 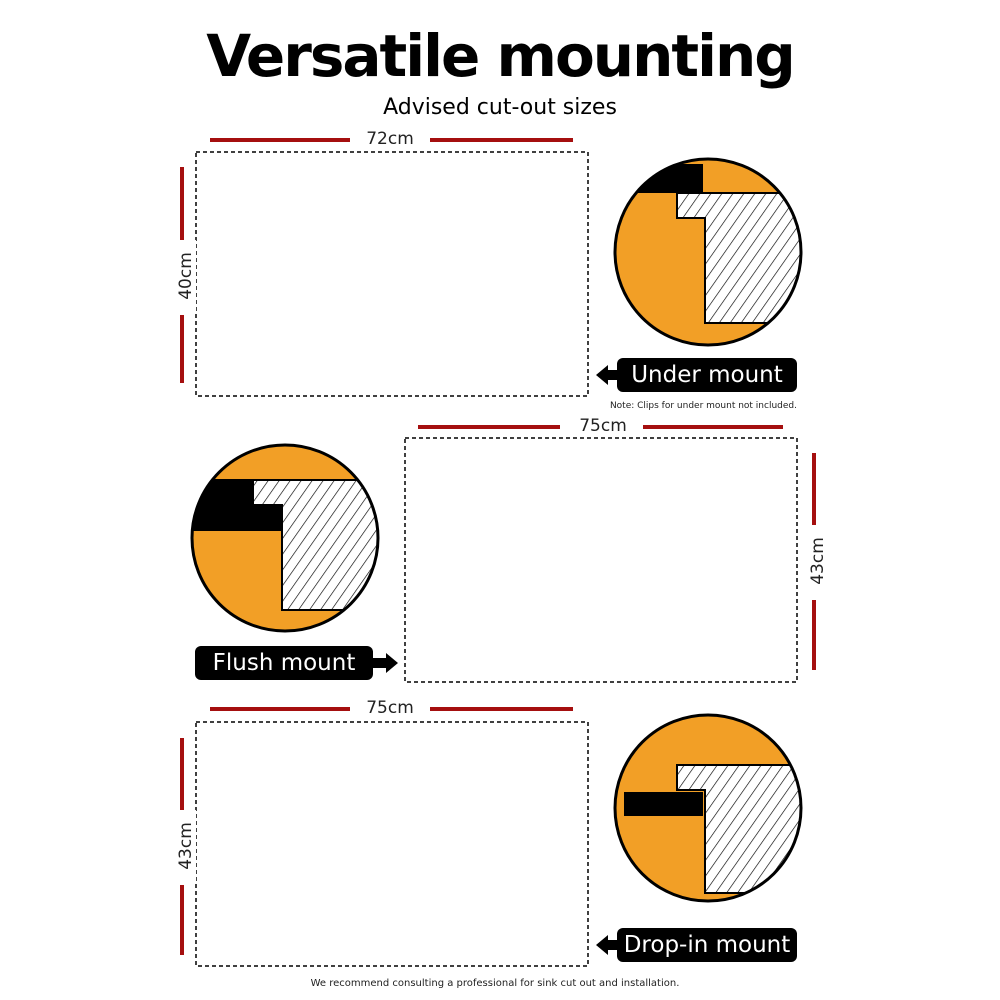 What do you see at coordinates (392, 274) in the screenshot?
I see `cutout-rect-under` at bounding box center [392, 274].